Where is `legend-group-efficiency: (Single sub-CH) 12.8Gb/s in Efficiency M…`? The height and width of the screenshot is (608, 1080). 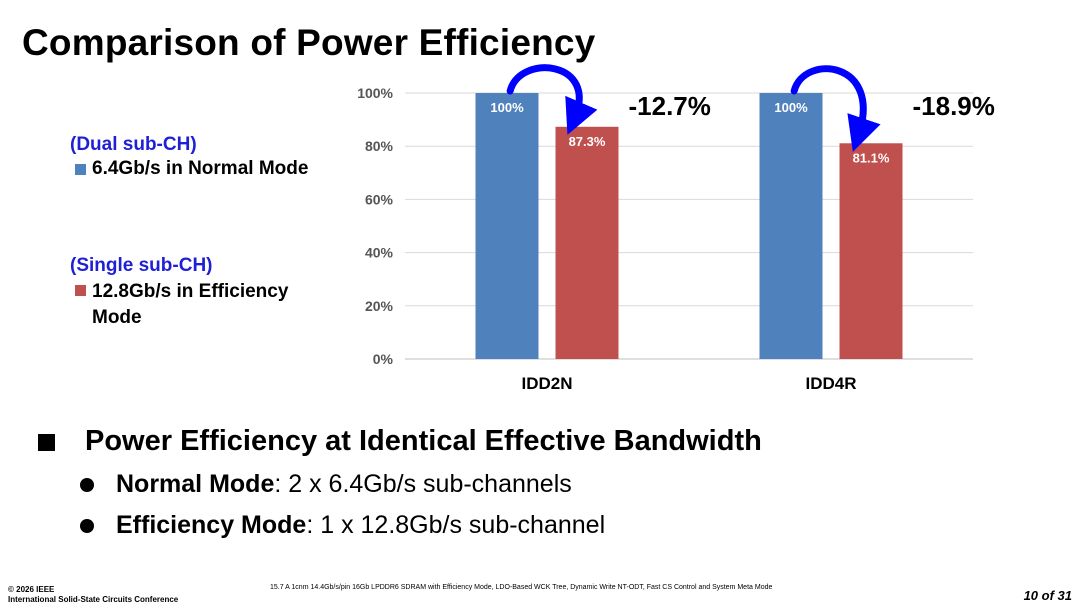 legend-group-efficiency: (Single sub-CH) 12.8Gb/s in Efficiency M… is located at coordinates (206, 293).